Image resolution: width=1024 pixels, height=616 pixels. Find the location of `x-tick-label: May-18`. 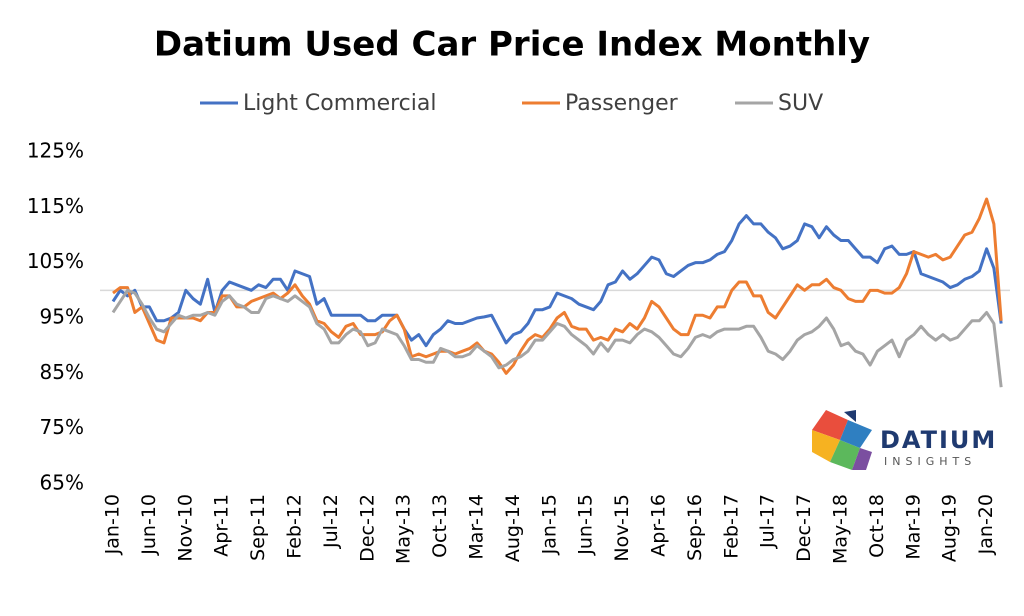

x-tick-label: May-18 is located at coordinates (841, 529).